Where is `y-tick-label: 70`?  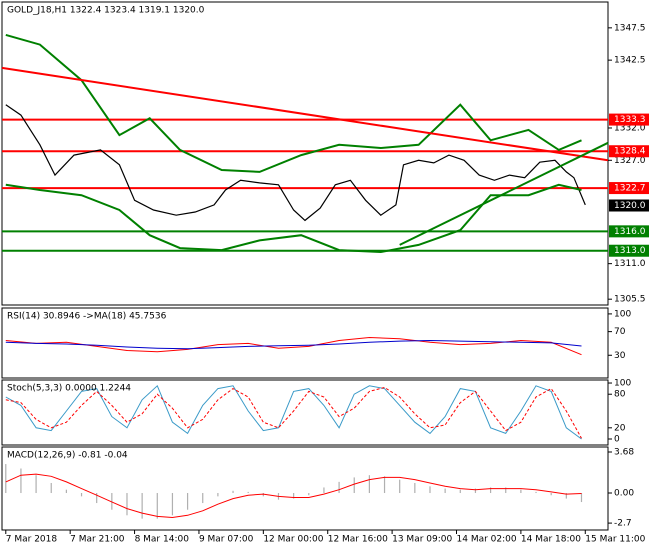 y-tick-label: 70 is located at coordinates (620, 332).